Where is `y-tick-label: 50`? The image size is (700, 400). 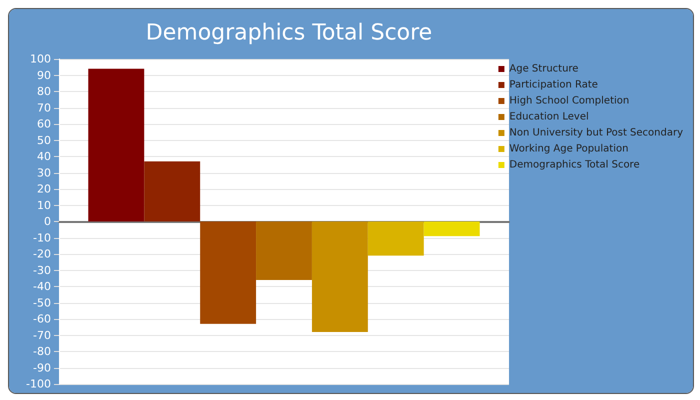
y-tick-label: 50 is located at coordinates (44, 140).